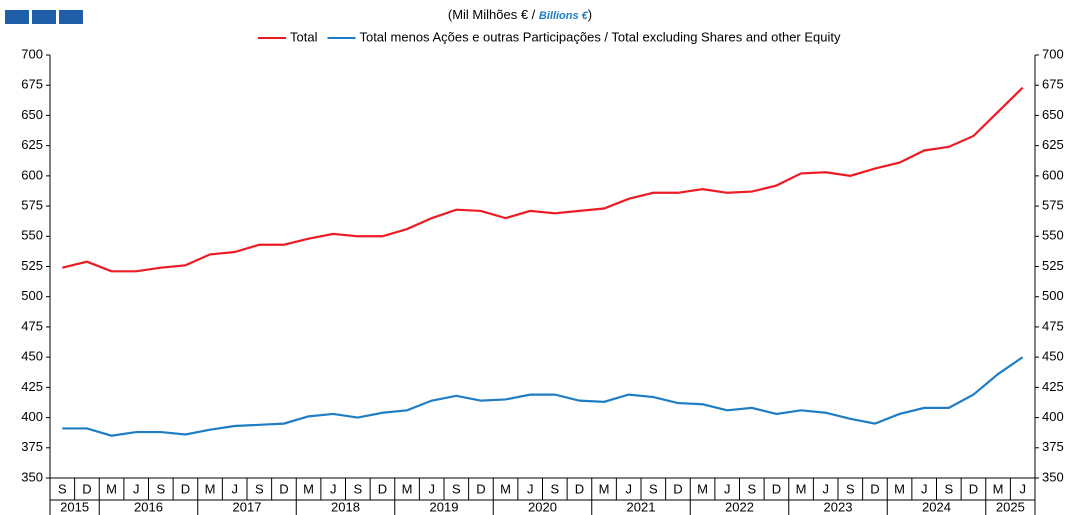  I want to click on y-tick-label-right: 525, so click(1053, 265).